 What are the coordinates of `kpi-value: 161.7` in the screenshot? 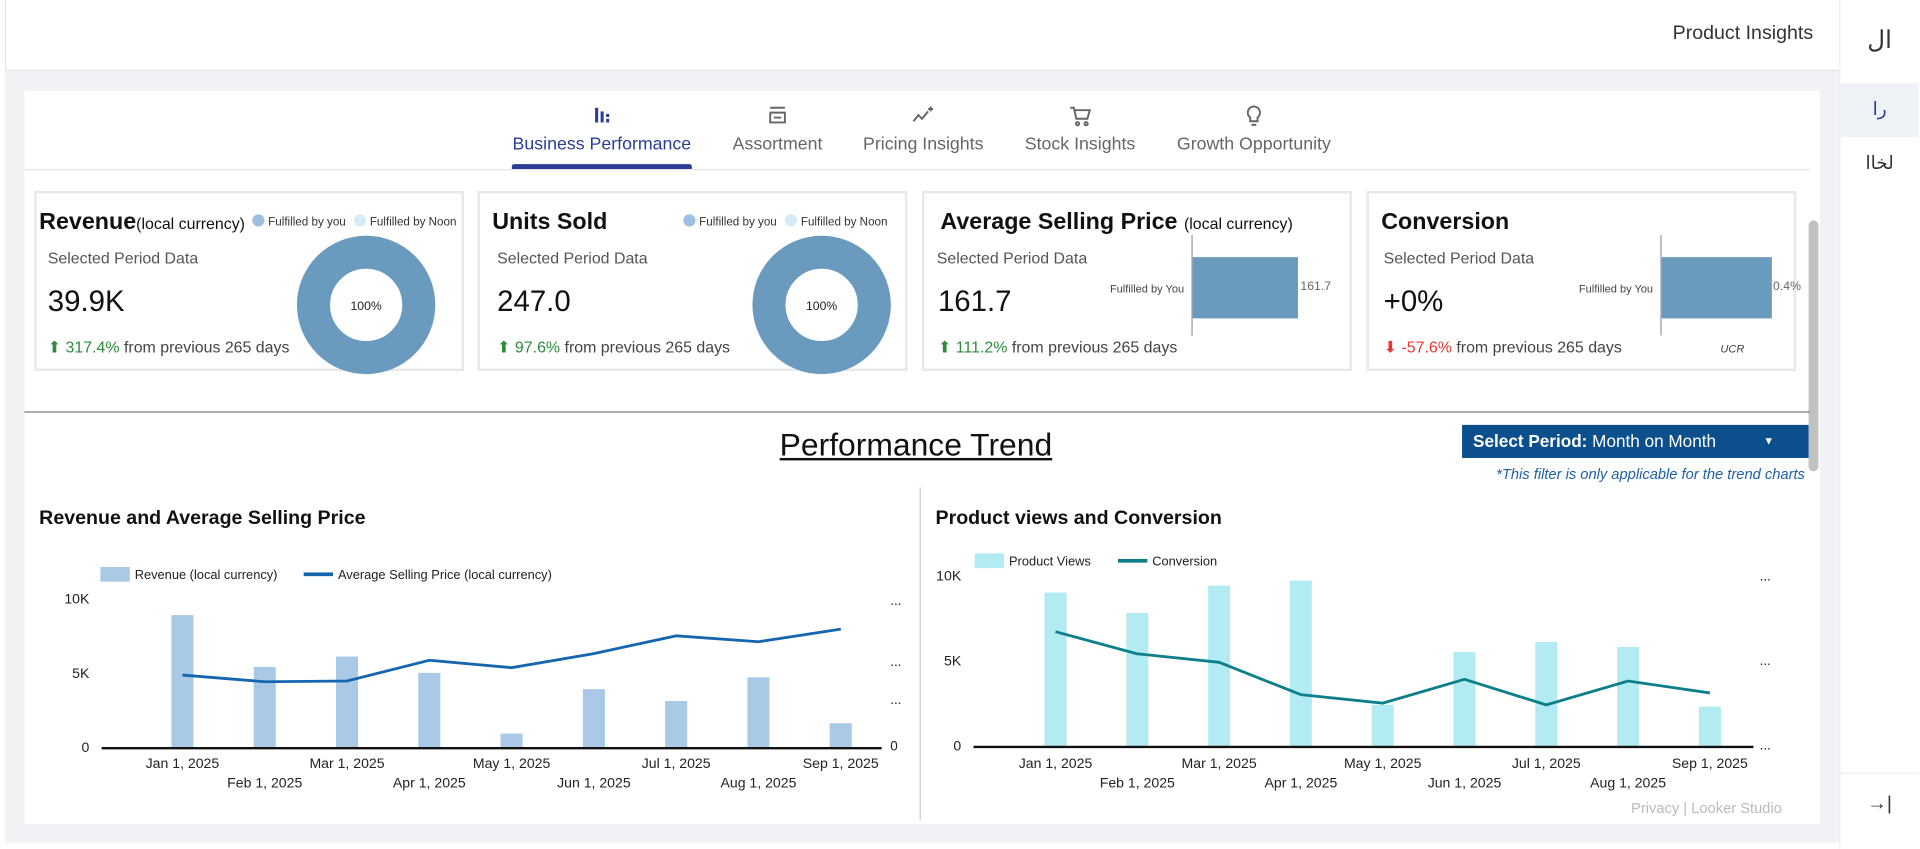 It's located at (974, 302).